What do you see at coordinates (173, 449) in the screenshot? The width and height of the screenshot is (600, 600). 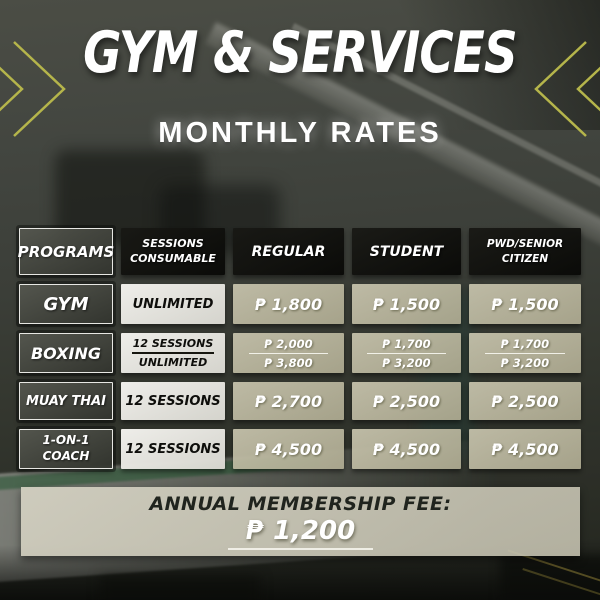 I see `coach-sessions: 12 SESSIONS` at bounding box center [173, 449].